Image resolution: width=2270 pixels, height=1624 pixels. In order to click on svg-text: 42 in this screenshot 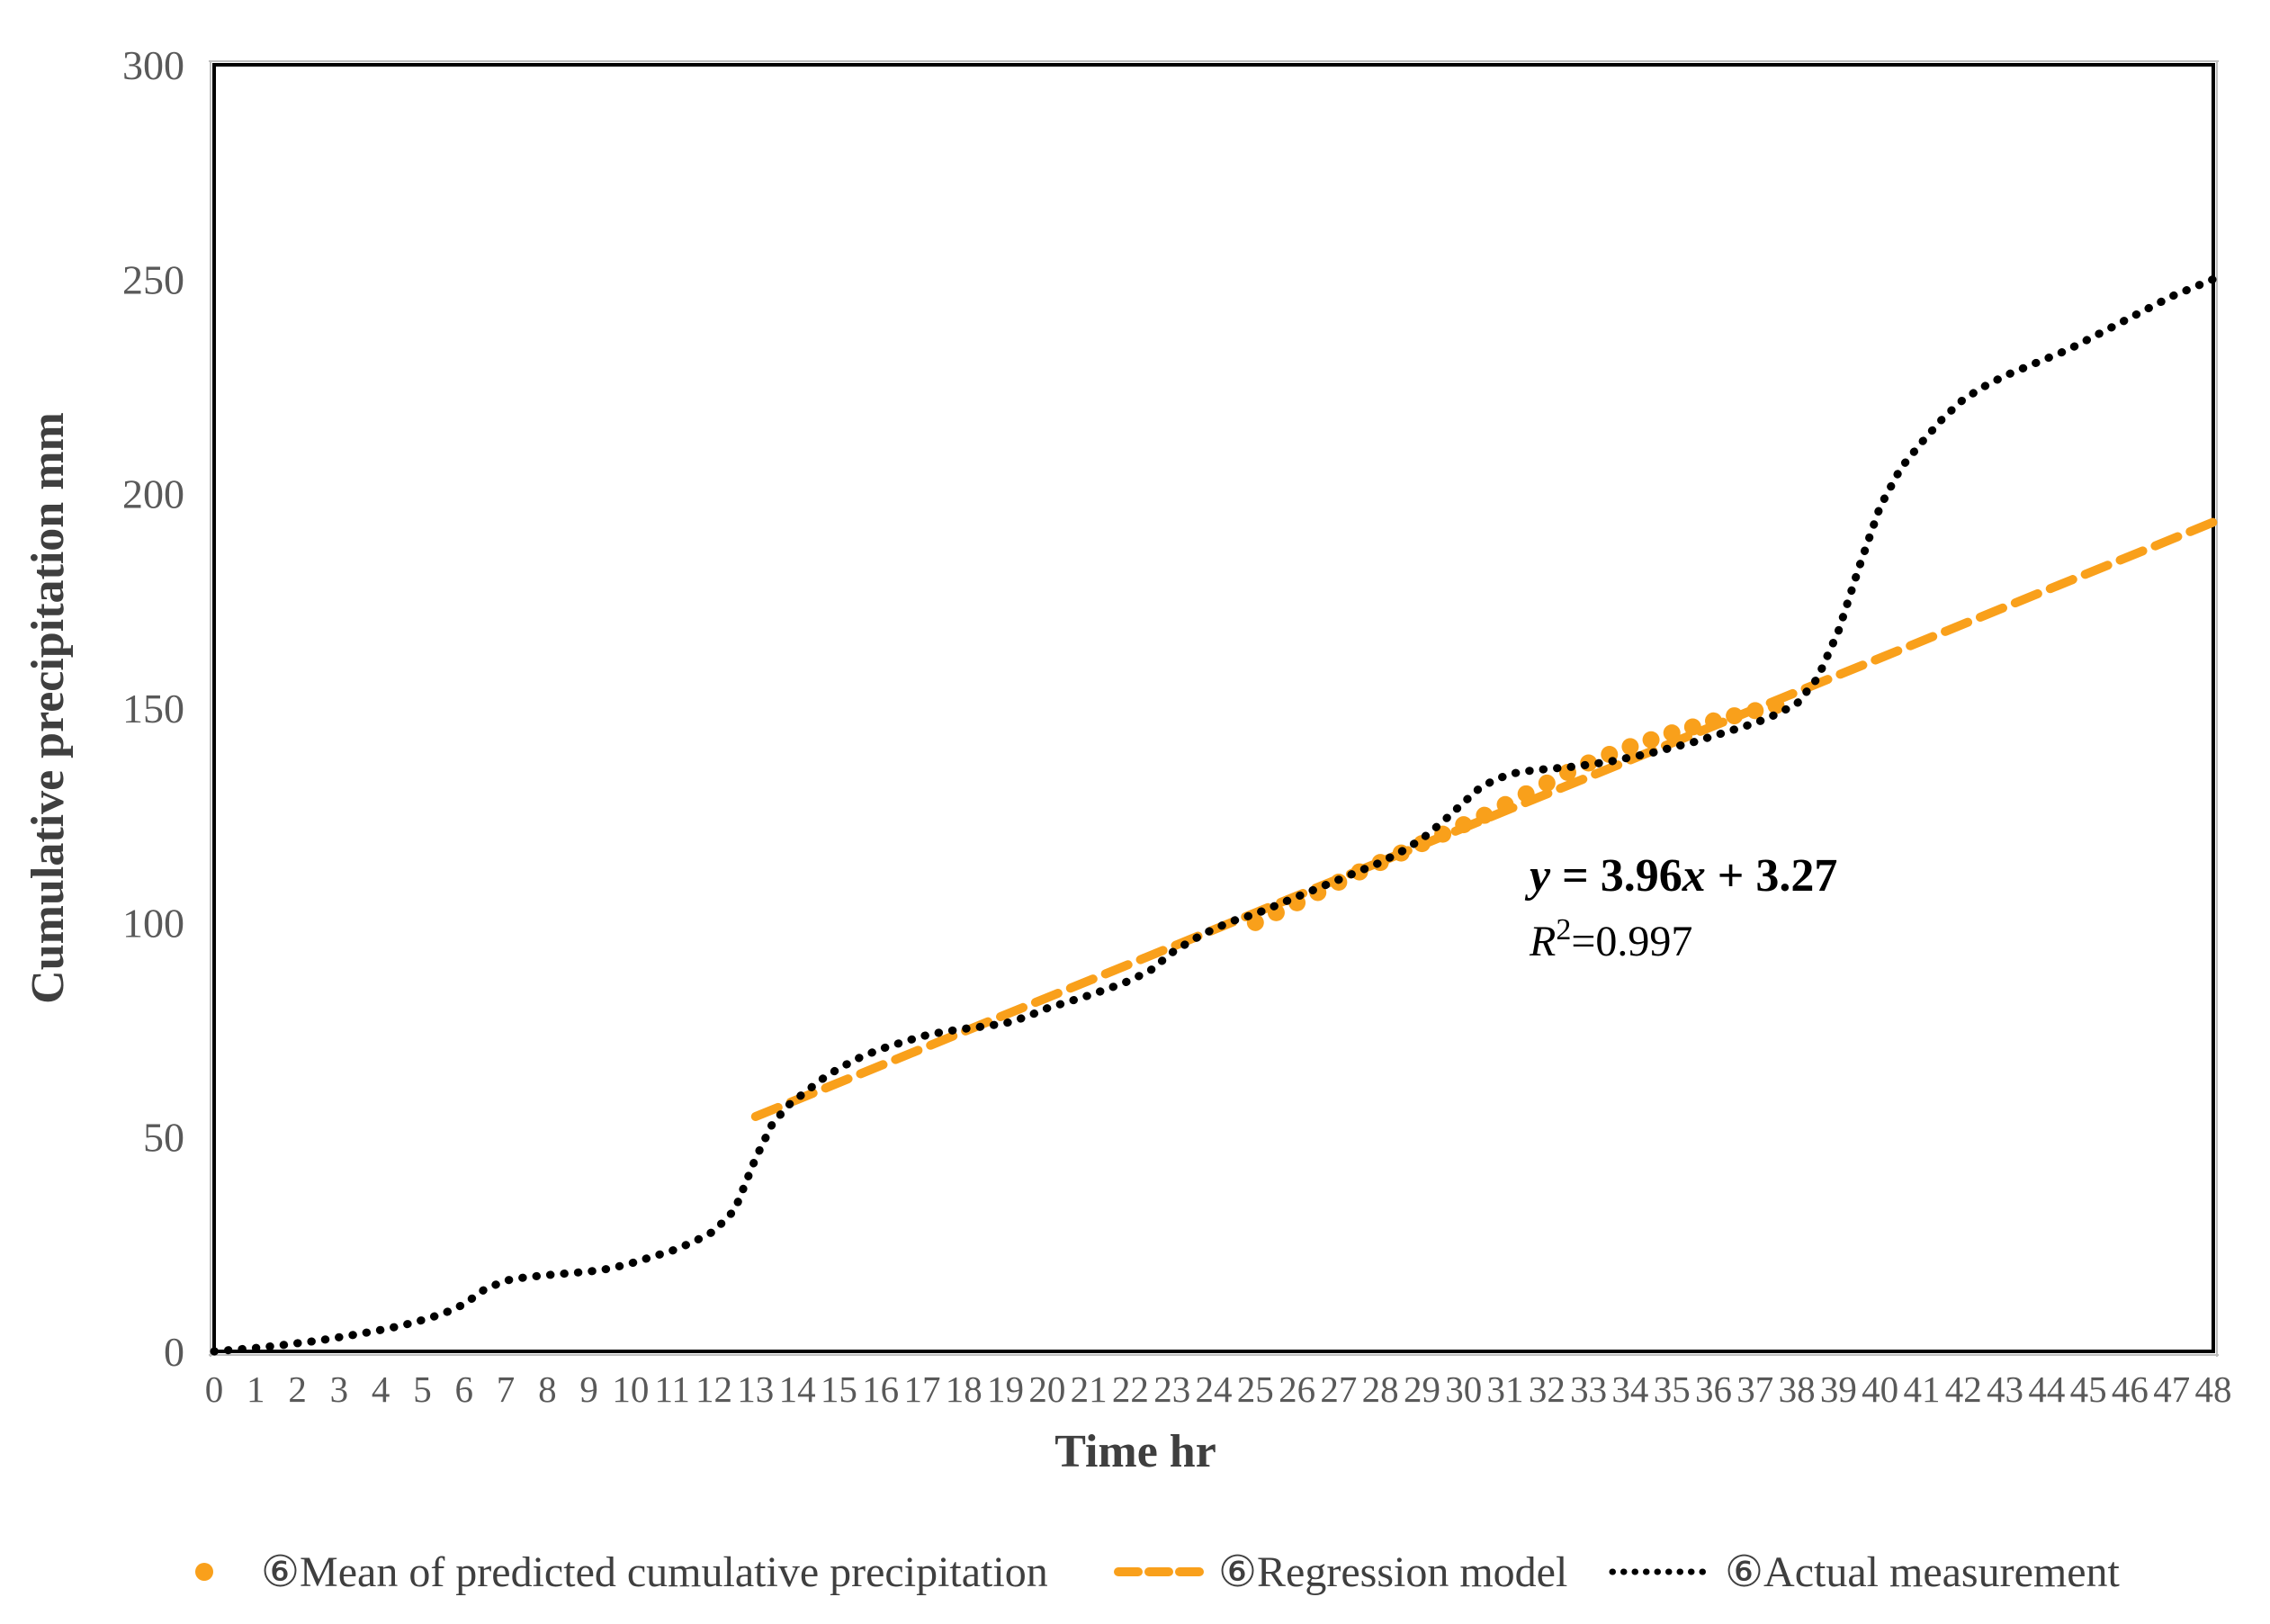, I will do `click(1963, 1389)`.